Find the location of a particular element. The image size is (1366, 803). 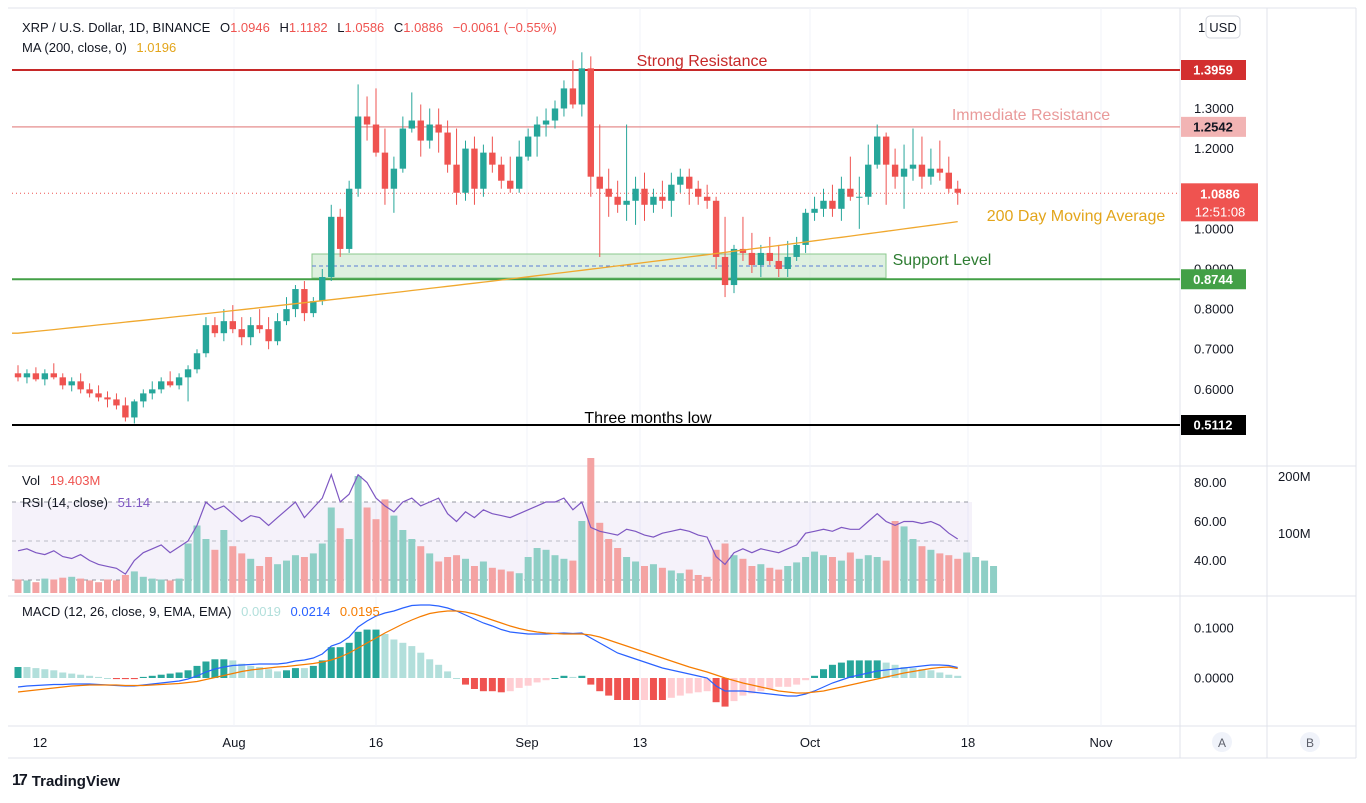

strong-resistance-label: Strong Resistance is located at coordinates (702, 61).